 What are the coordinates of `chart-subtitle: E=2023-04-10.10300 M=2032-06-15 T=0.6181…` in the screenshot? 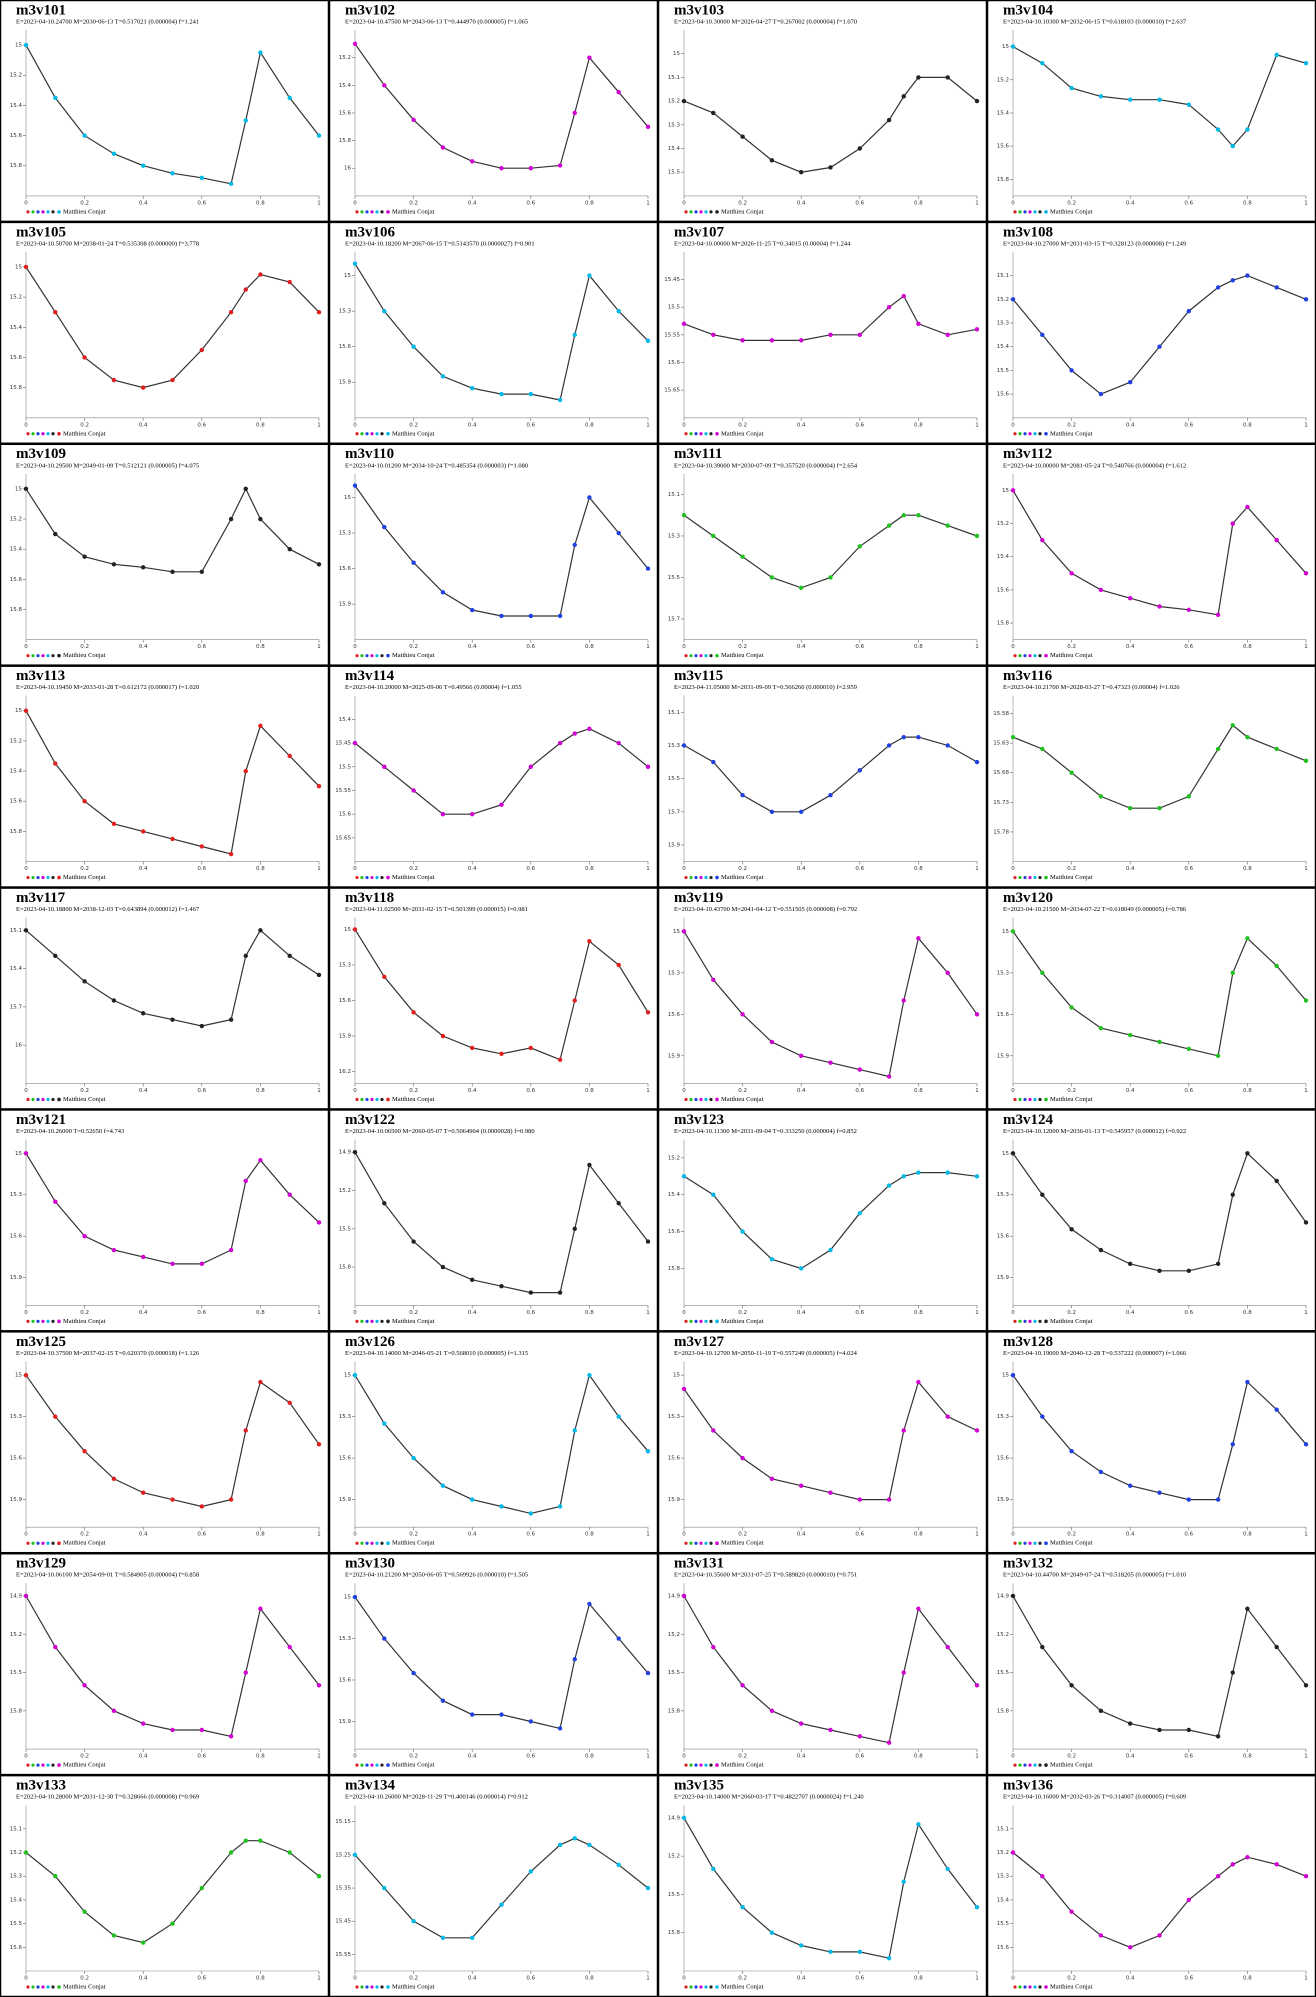 It's located at (1095, 21).